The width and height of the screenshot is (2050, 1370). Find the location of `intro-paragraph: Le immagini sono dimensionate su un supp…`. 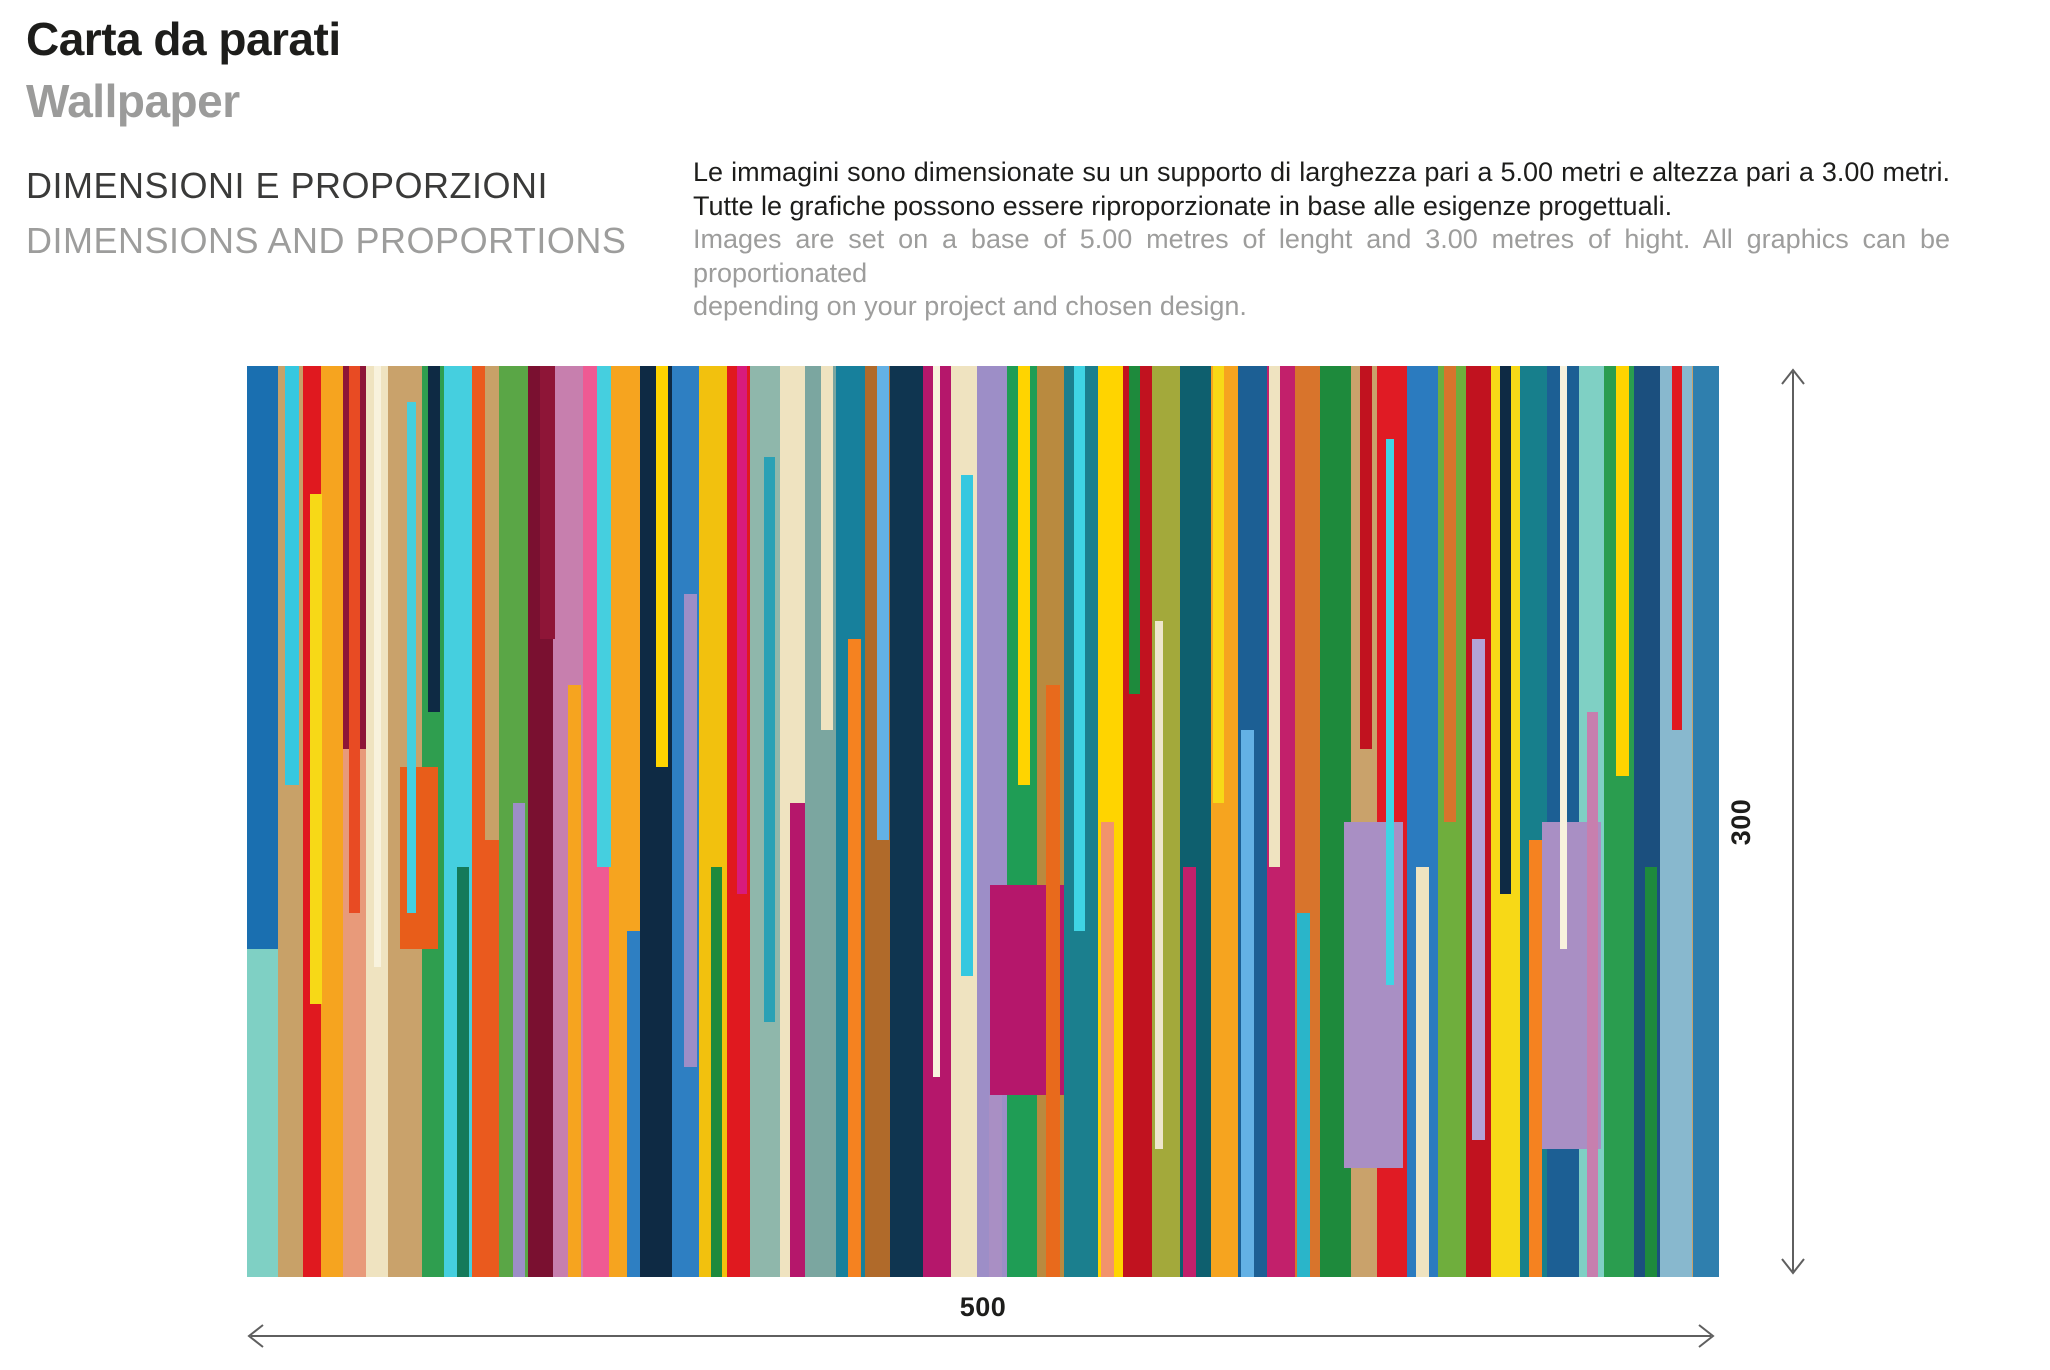

intro-paragraph: Le immagini sono dimensionate su un supp… is located at coordinates (1321, 240).